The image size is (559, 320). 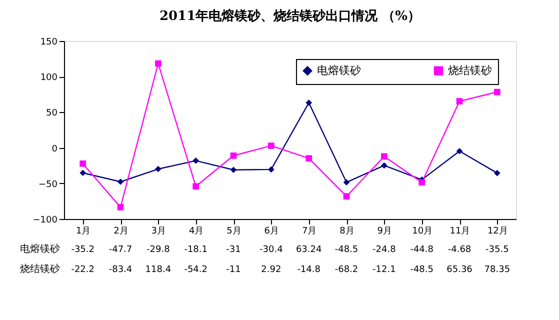 I want to click on data-label: -54.2, so click(x=196, y=270).